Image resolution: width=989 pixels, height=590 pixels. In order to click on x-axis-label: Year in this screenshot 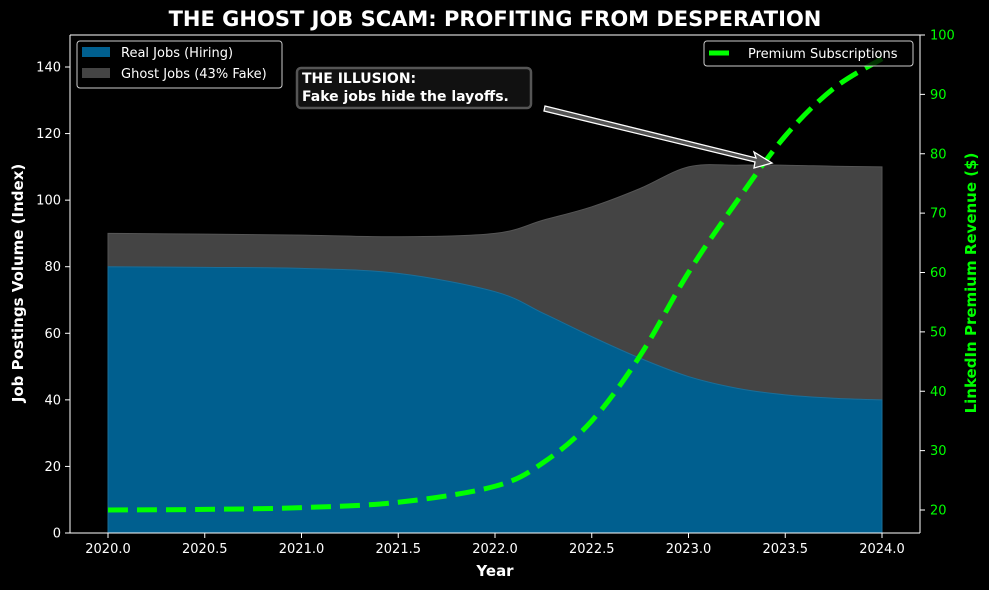, I will do `click(494, 571)`.